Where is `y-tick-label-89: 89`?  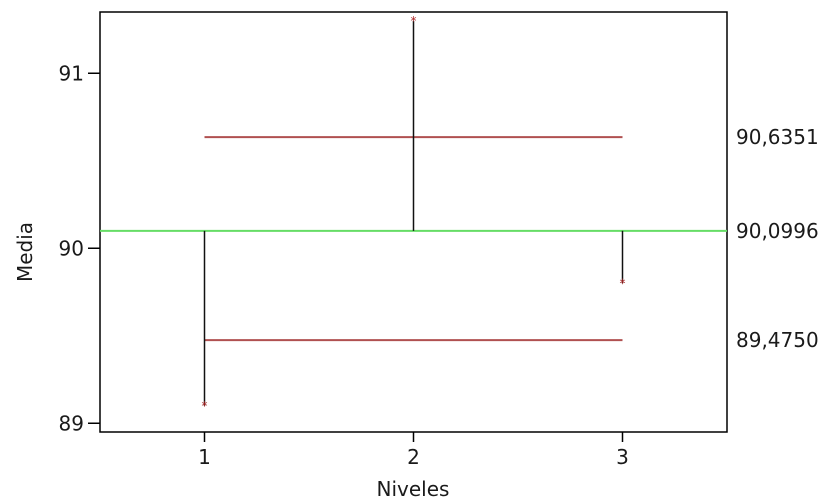 y-tick-label-89: 89 is located at coordinates (71, 423).